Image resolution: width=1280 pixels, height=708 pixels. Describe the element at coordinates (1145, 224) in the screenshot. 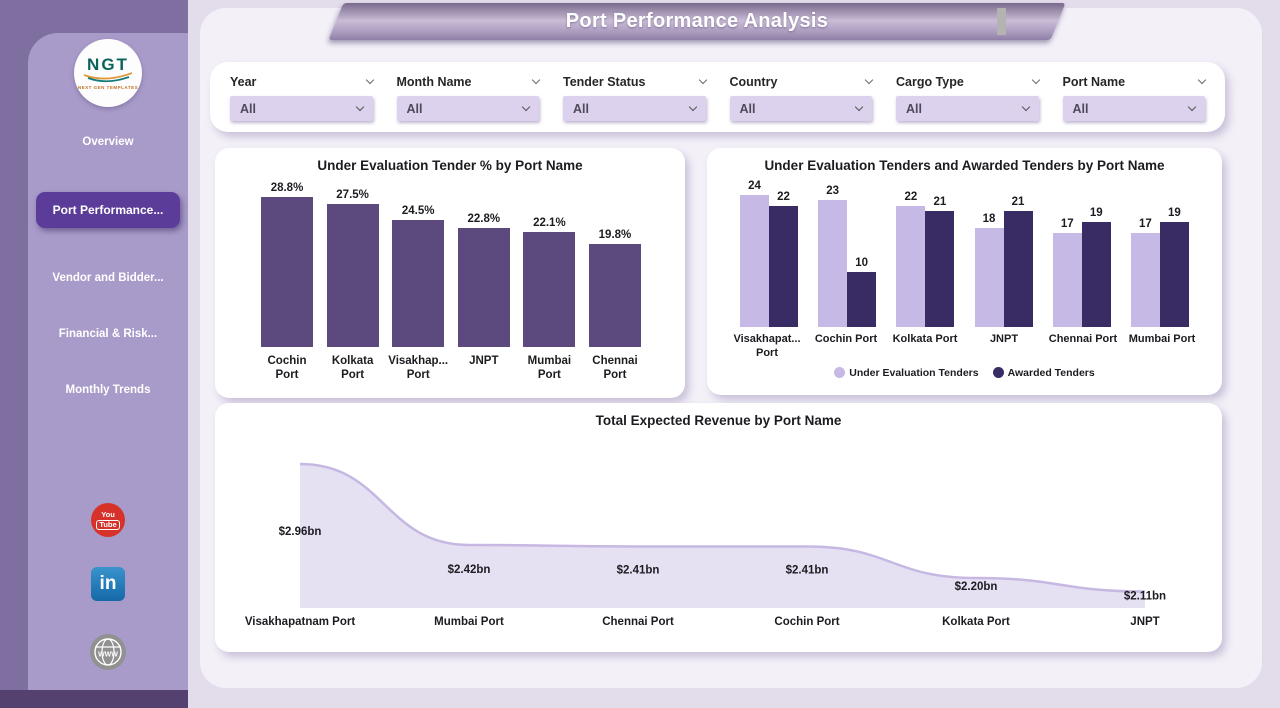

I see `bar-value-label: 17` at that location.